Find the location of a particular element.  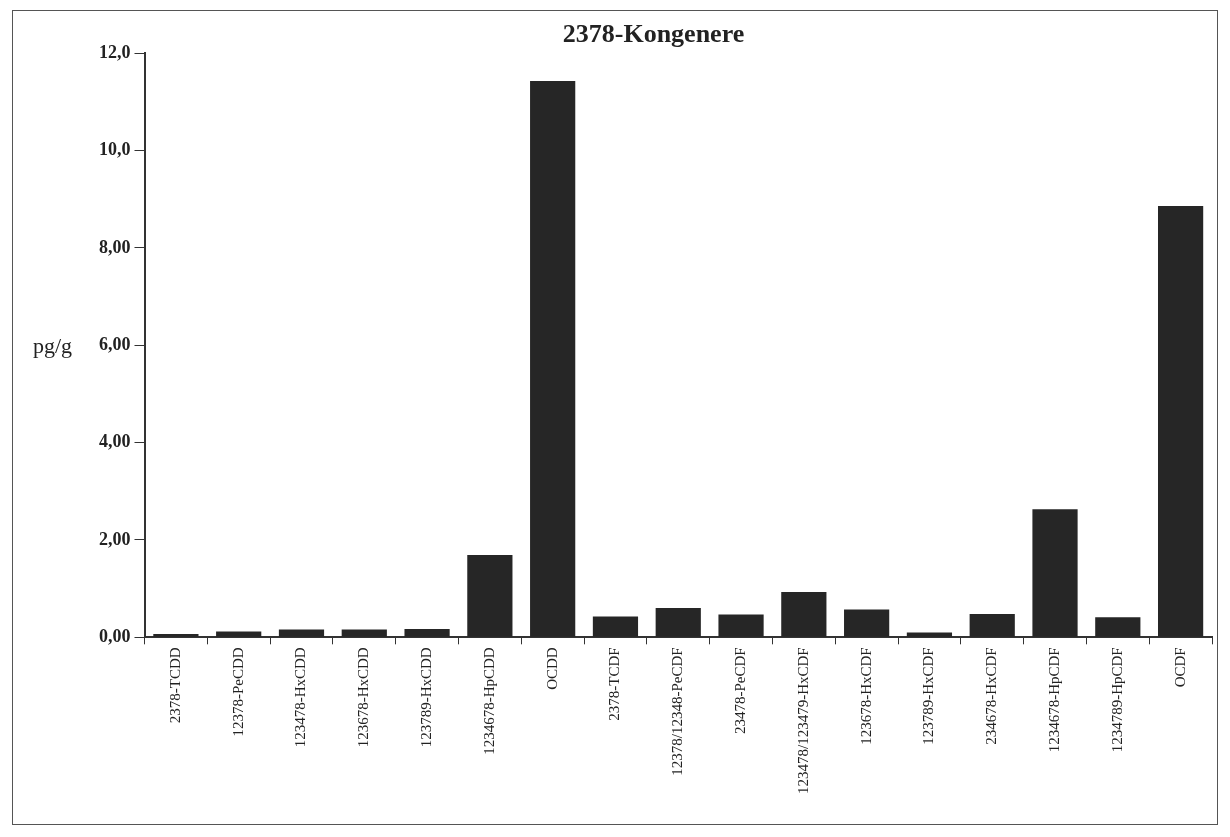

x-tick-label: OCDF is located at coordinates (1179, 667).